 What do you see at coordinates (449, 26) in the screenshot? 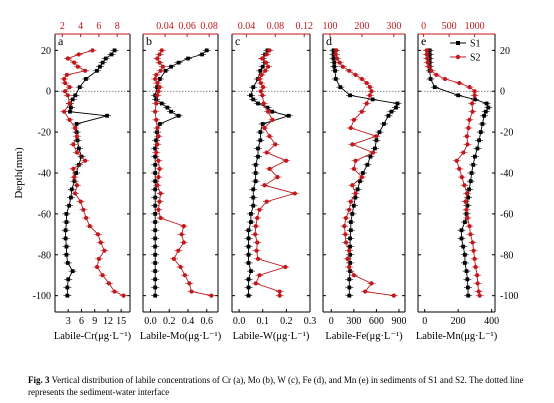
I see `x-tick-label-top: 500` at bounding box center [449, 26].